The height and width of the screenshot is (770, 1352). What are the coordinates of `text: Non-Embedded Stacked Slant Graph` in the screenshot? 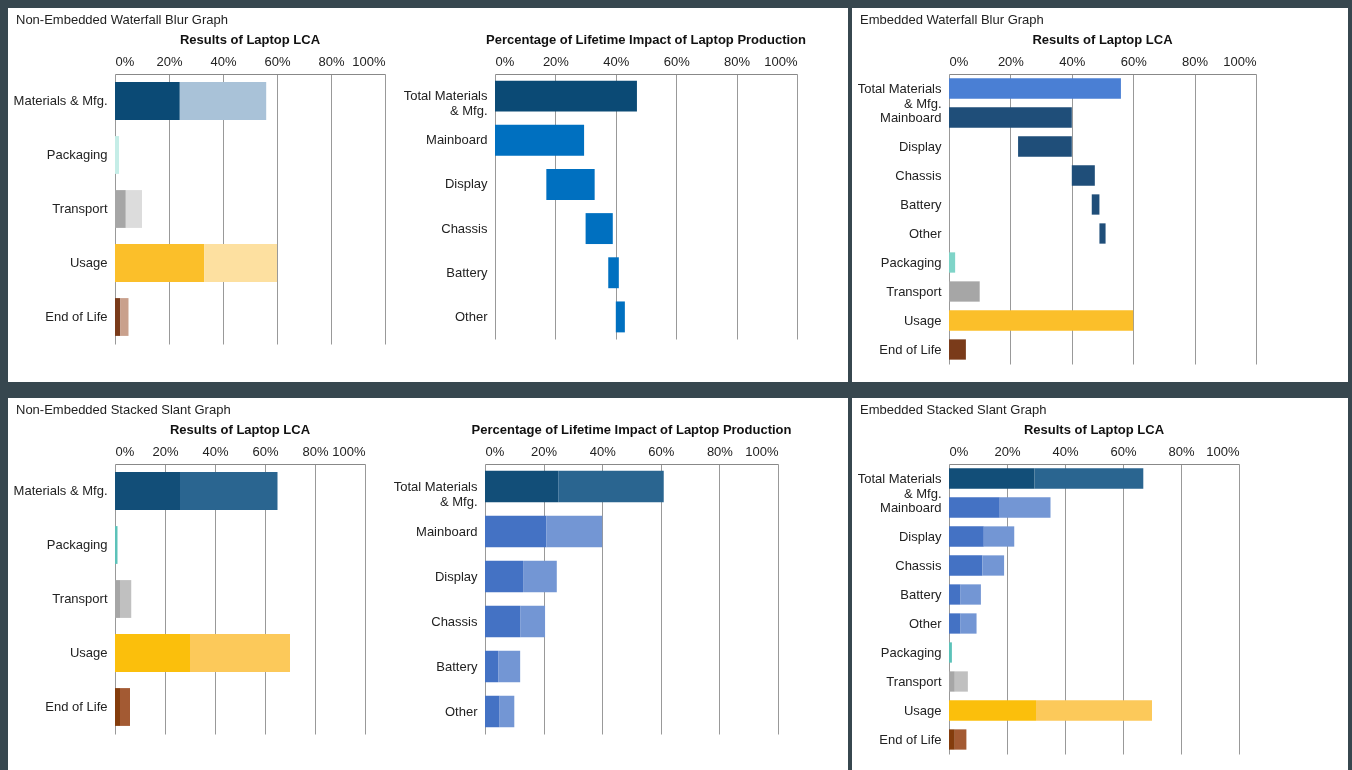 It's located at (123, 409).